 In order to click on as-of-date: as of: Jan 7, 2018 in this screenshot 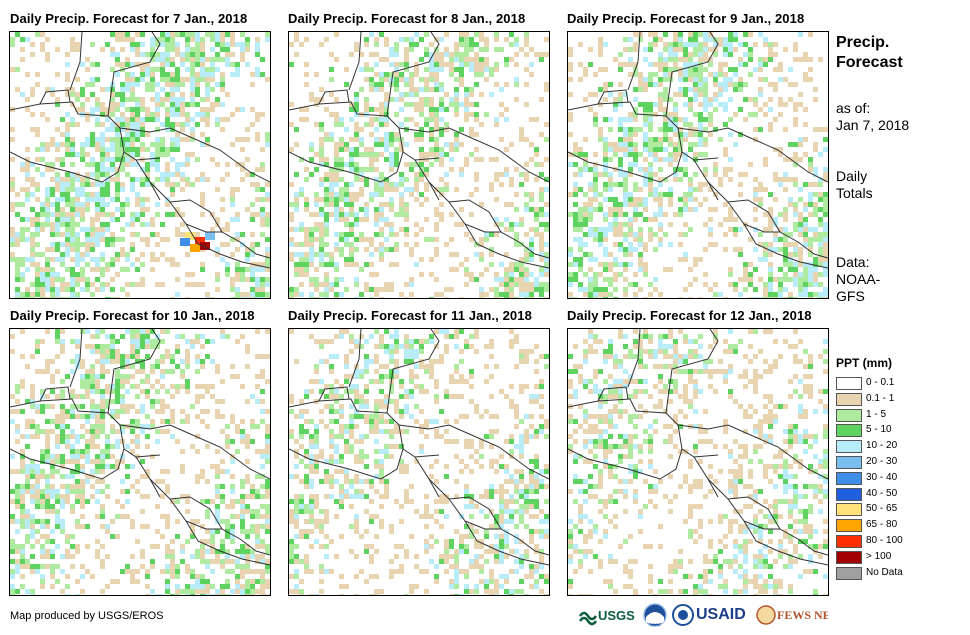, I will do `click(872, 117)`.